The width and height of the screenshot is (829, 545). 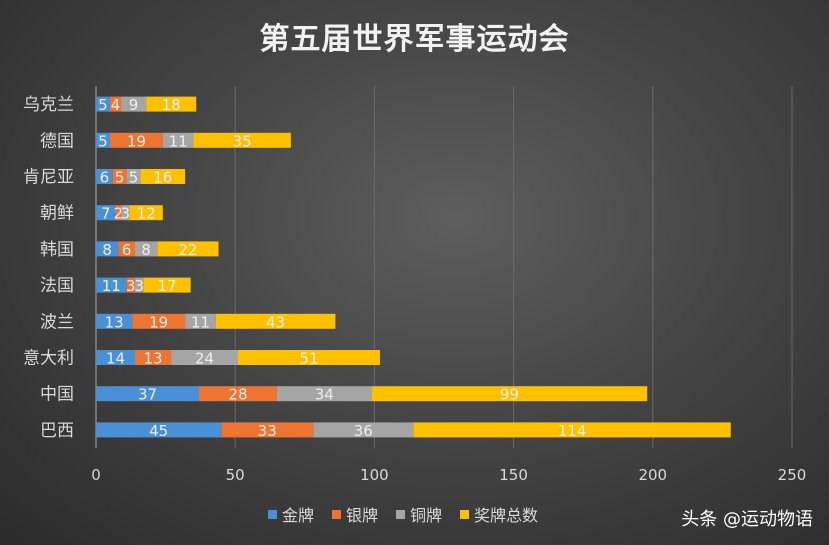 I want to click on data-label: 24, so click(x=204, y=359).